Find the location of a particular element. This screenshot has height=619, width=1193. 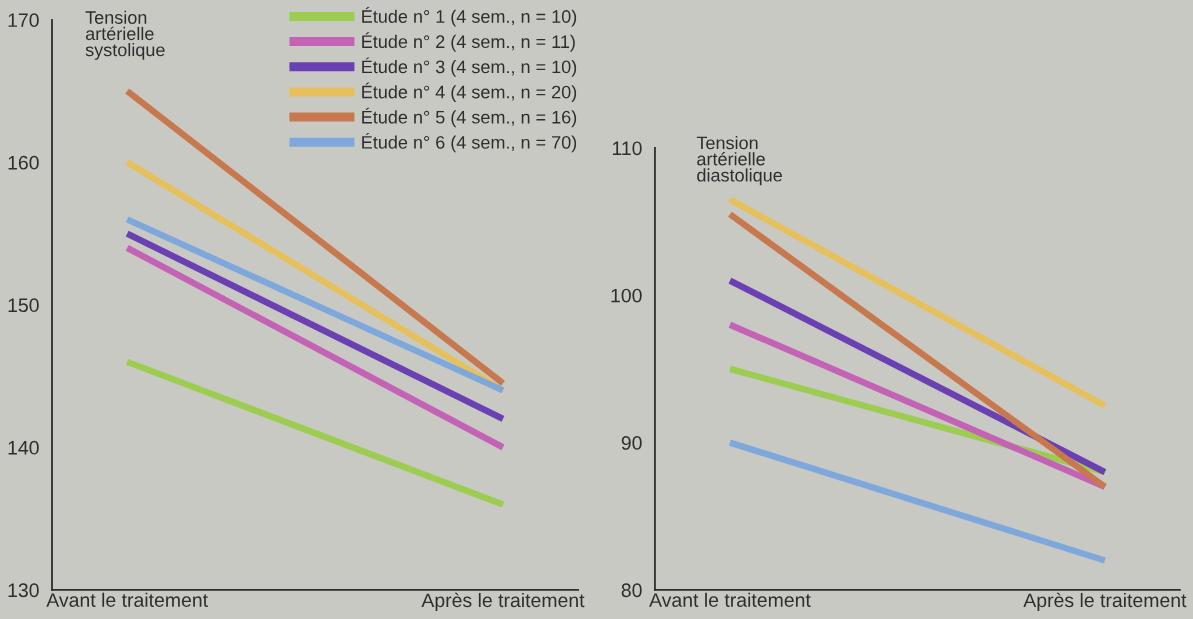

legend-label: Étude n° 2 (4 sem., n = 11) is located at coordinates (468, 42).